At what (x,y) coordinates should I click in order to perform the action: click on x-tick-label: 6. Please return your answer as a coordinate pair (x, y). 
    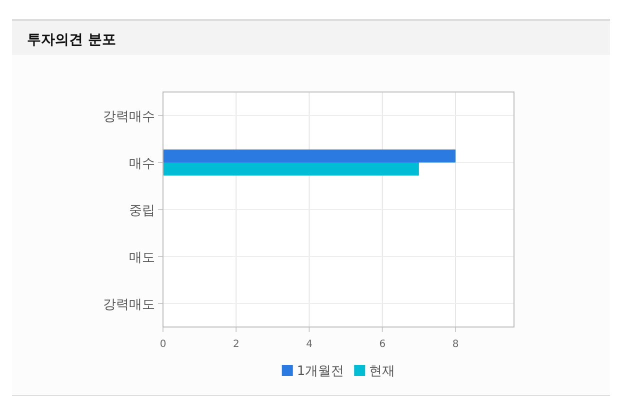
    Looking at the image, I should click on (382, 344).